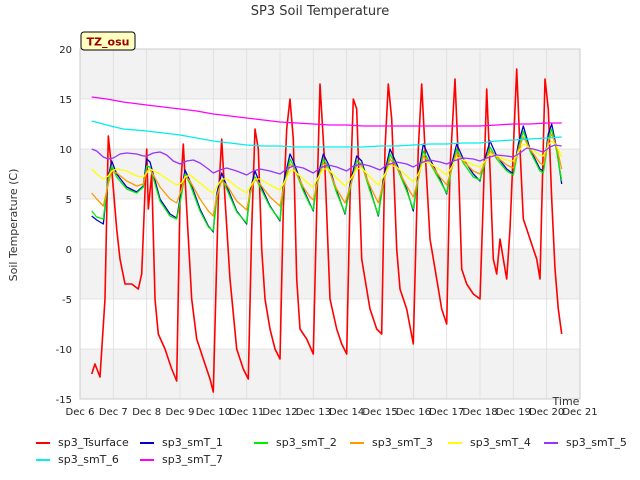  What do you see at coordinates (64, 225) in the screenshot?
I see `y-tick-labels: -15 -10 -5 0 5 10 15 20` at bounding box center [64, 225].